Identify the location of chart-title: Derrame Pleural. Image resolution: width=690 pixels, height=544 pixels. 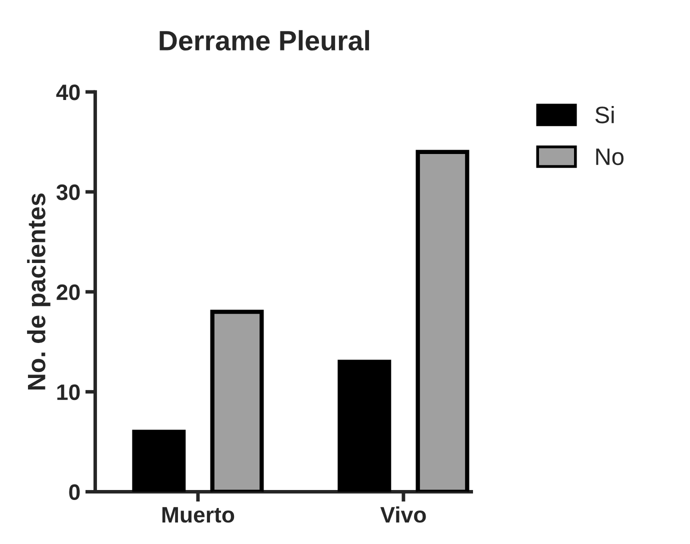
(265, 40).